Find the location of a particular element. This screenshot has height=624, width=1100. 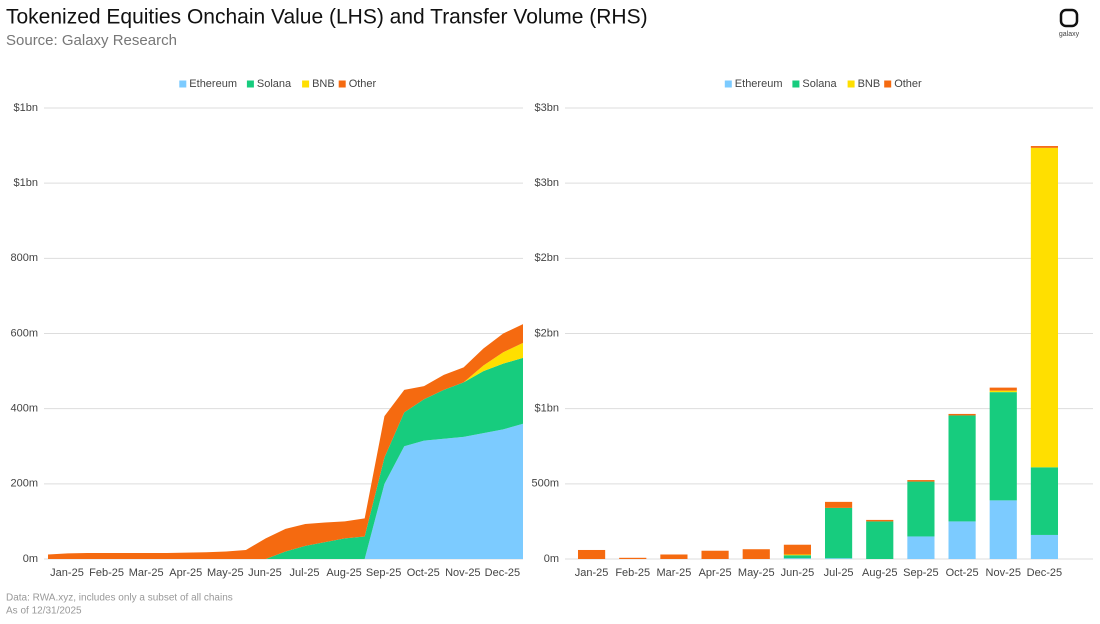

source: Source: Galaxy Research is located at coordinates (91, 40).